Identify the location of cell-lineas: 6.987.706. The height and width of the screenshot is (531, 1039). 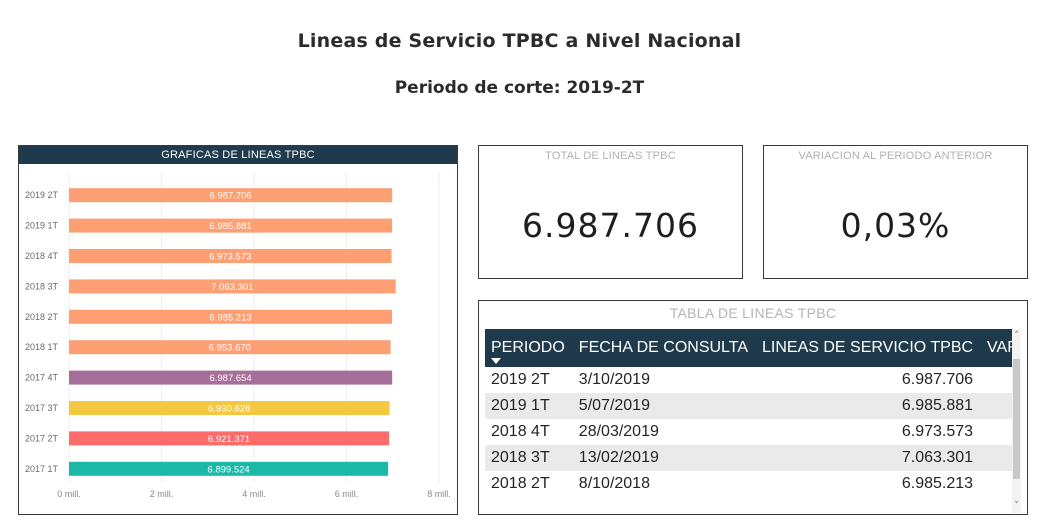
(937, 379).